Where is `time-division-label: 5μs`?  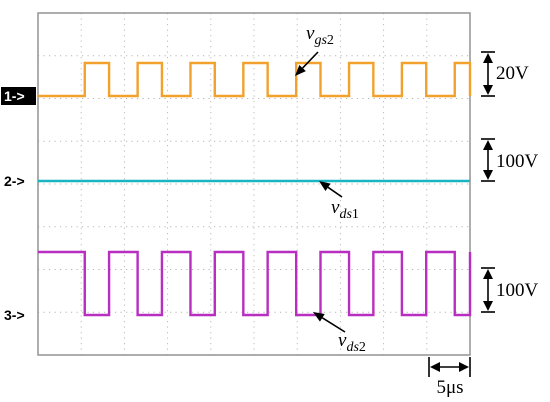
time-division-label: 5μs is located at coordinates (449, 387).